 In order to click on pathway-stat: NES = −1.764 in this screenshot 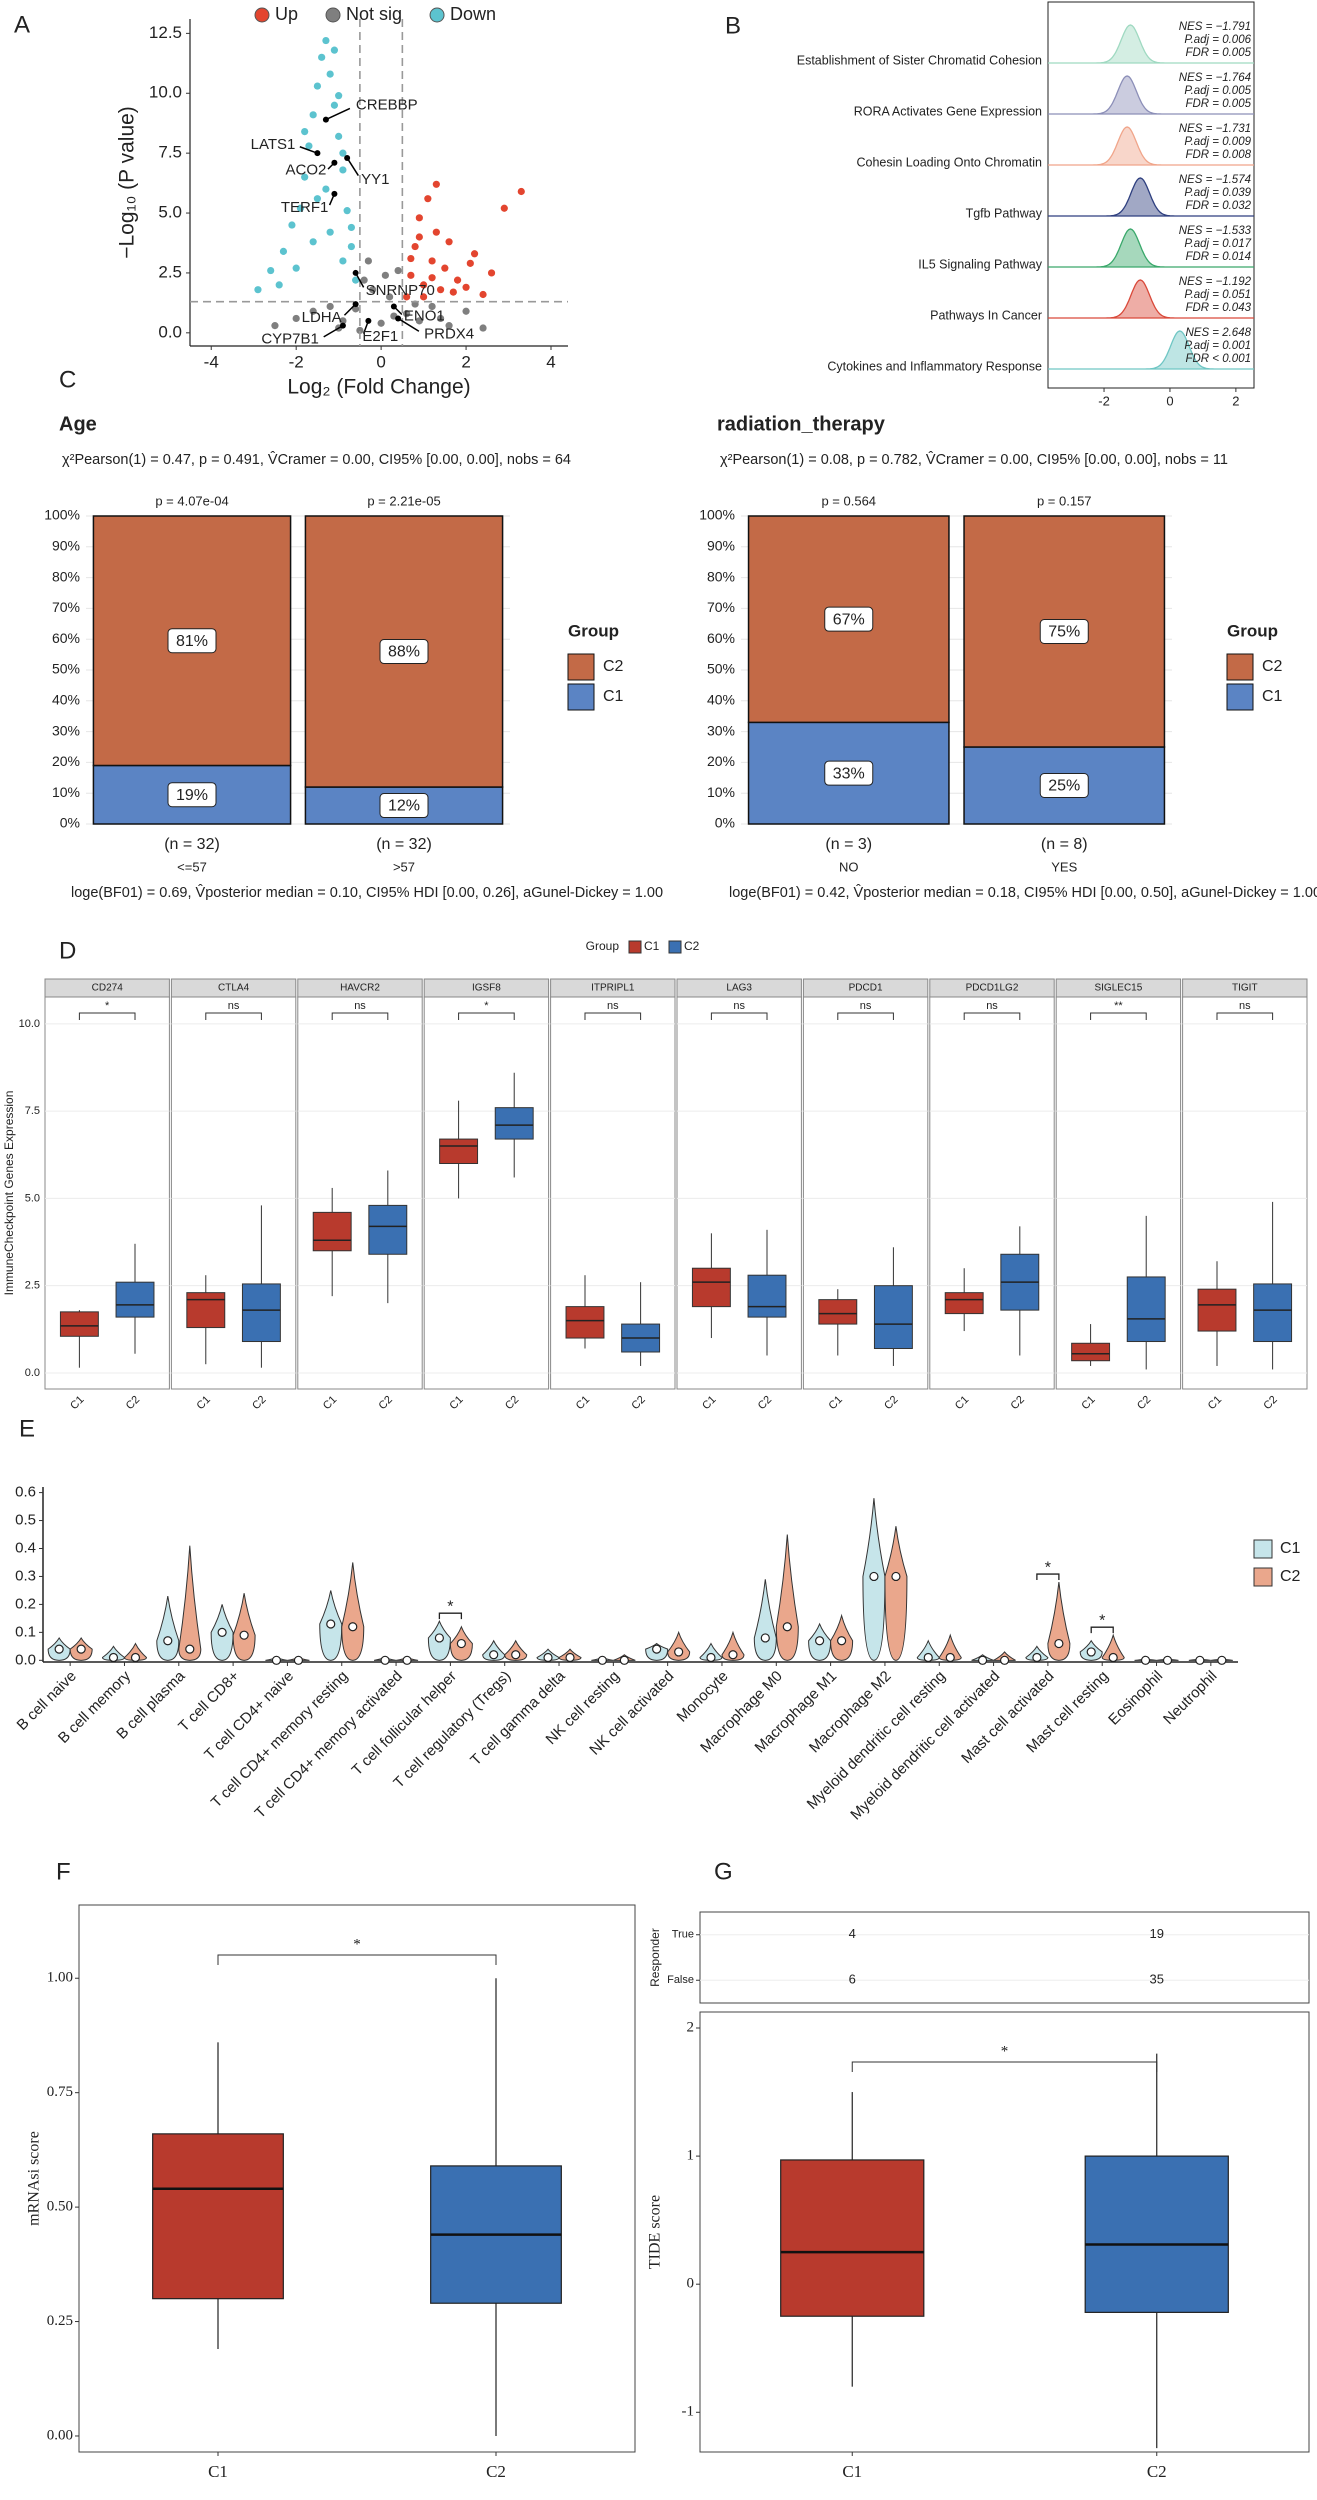, I will do `click(1215, 78)`.